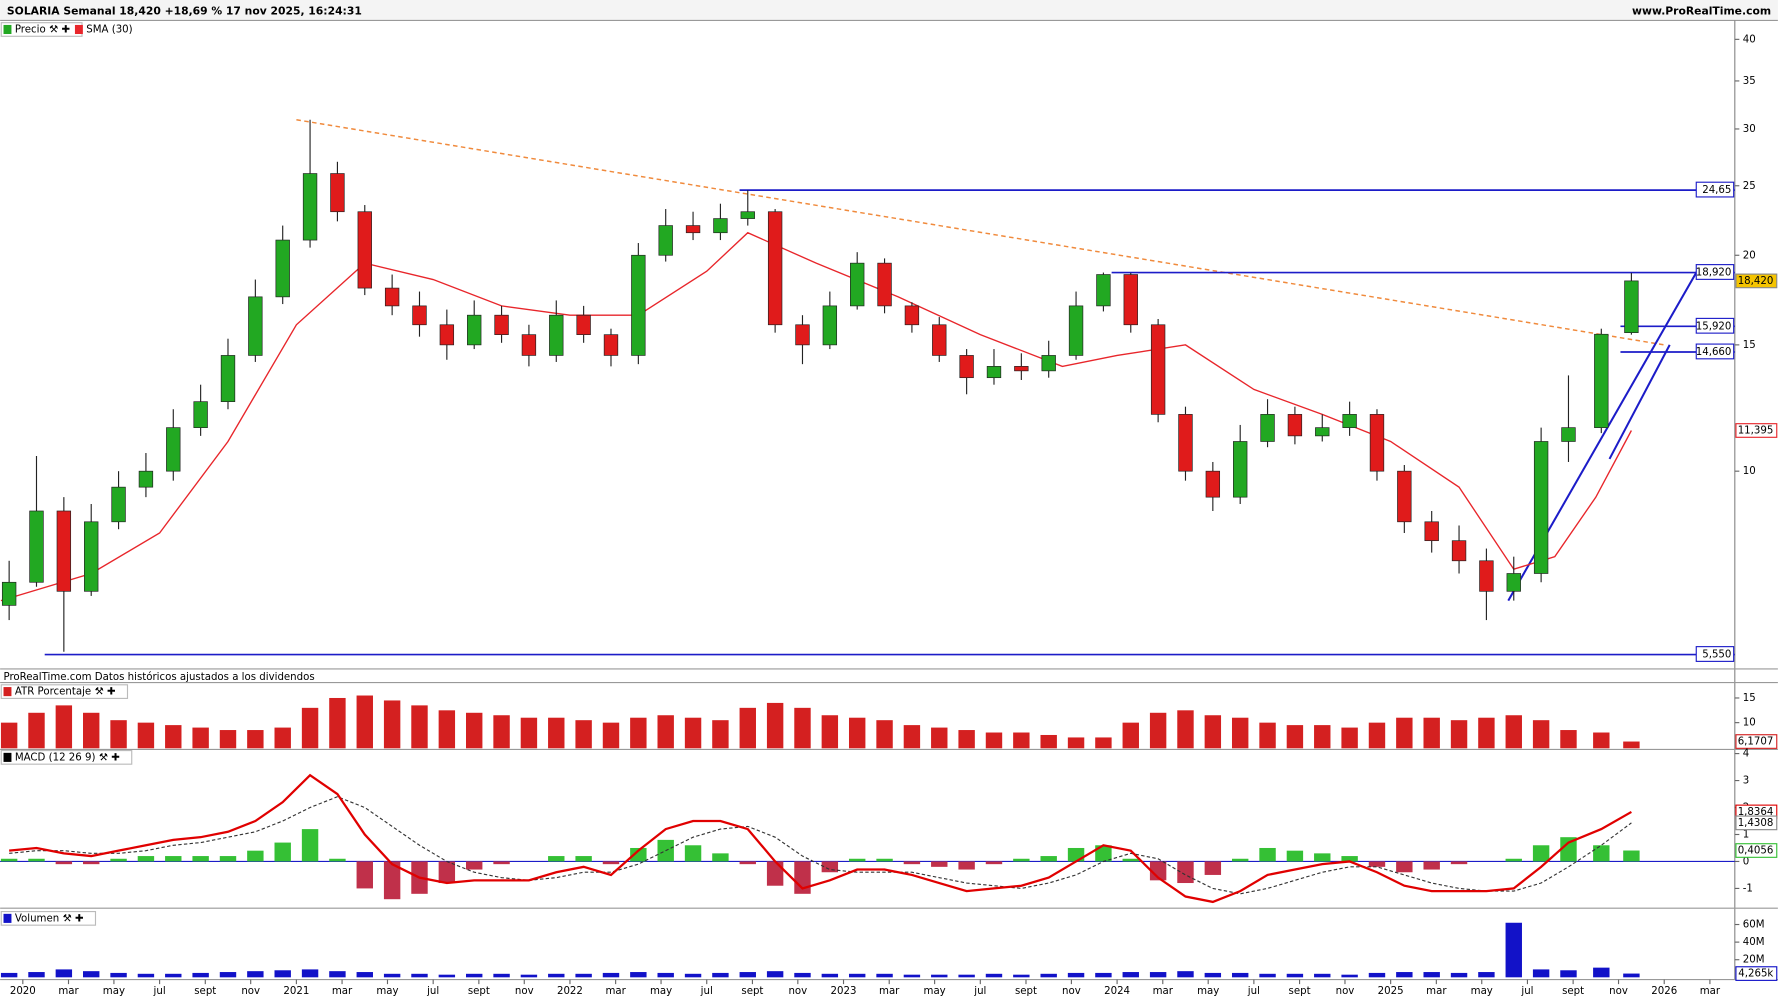 This screenshot has width=1778, height=1000. Describe the element at coordinates (1746, 861) in the screenshot. I see `y-tick-label: 0` at that location.